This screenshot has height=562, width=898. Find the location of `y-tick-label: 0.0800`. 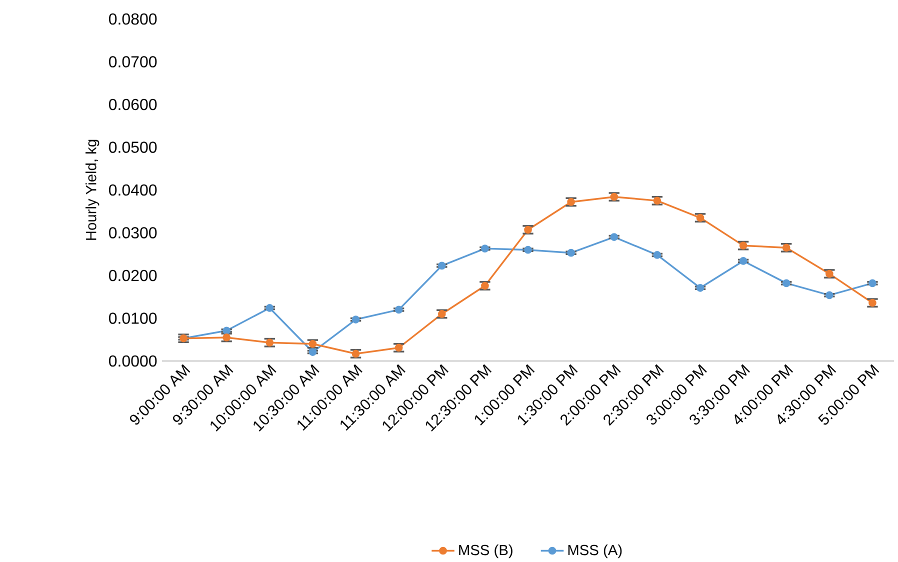

y-tick-label: 0.0800 is located at coordinates (132, 18).